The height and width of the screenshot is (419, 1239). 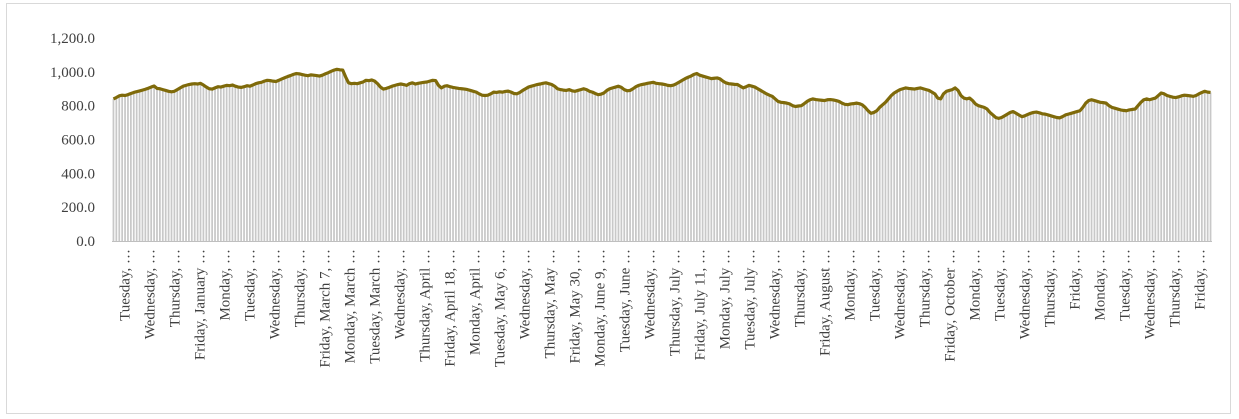 What do you see at coordinates (85, 242) in the screenshot?
I see `y-tick-label: 0.0` at bounding box center [85, 242].